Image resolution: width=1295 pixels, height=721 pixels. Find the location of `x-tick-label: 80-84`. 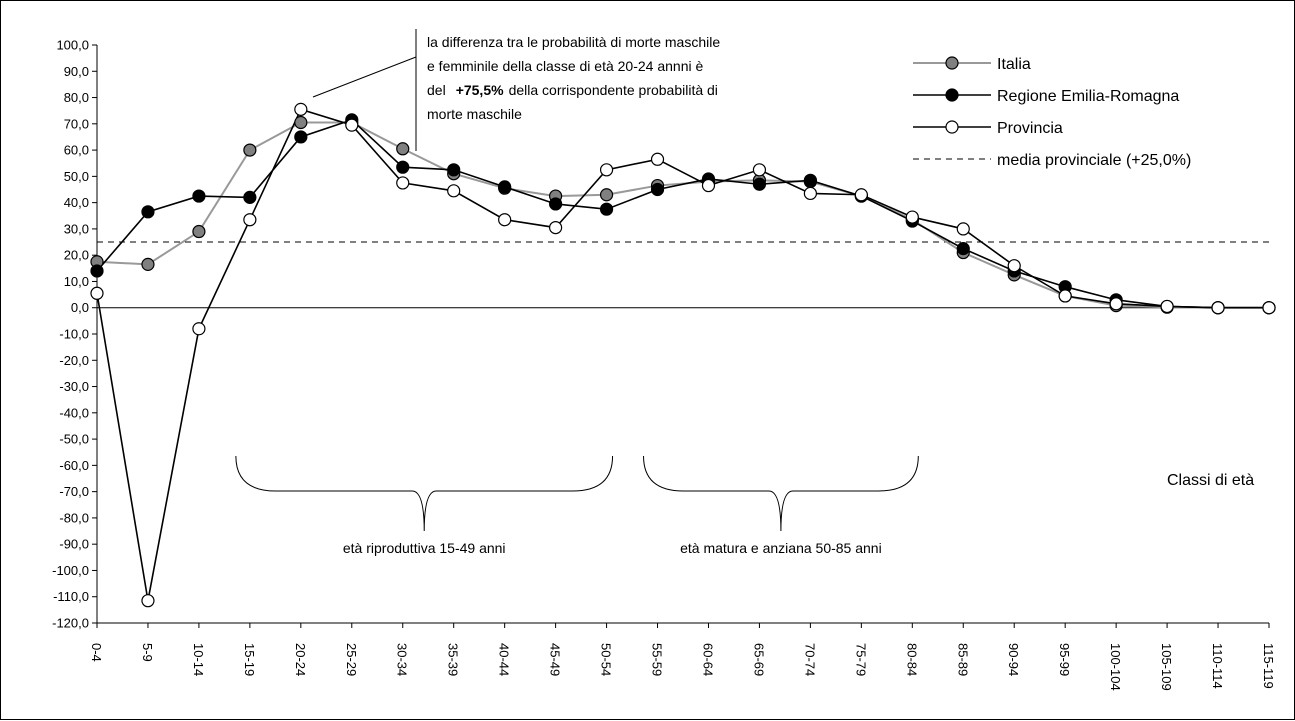

x-tick-label: 80-84 is located at coordinates (911, 659).